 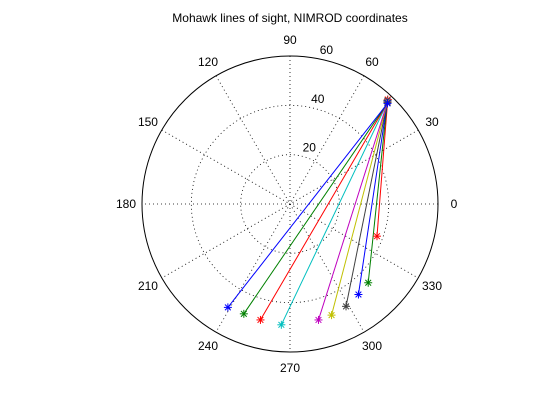 I want to click on angular-tick-label: 150, so click(x=148, y=122).